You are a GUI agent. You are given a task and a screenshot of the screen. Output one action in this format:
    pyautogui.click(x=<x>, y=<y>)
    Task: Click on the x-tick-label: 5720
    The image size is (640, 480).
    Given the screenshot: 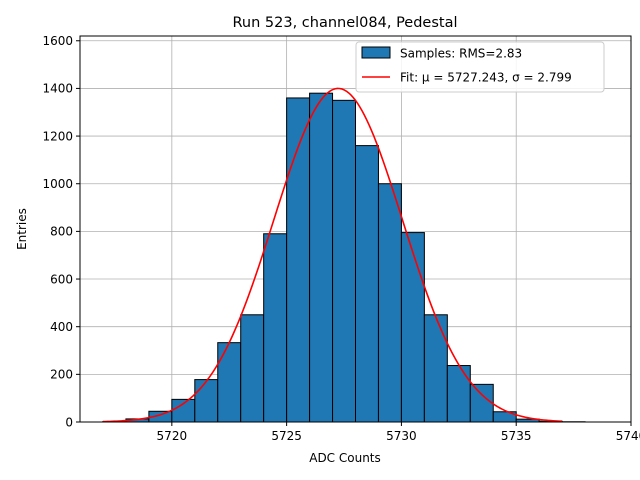 What is the action you would take?
    pyautogui.click(x=172, y=436)
    